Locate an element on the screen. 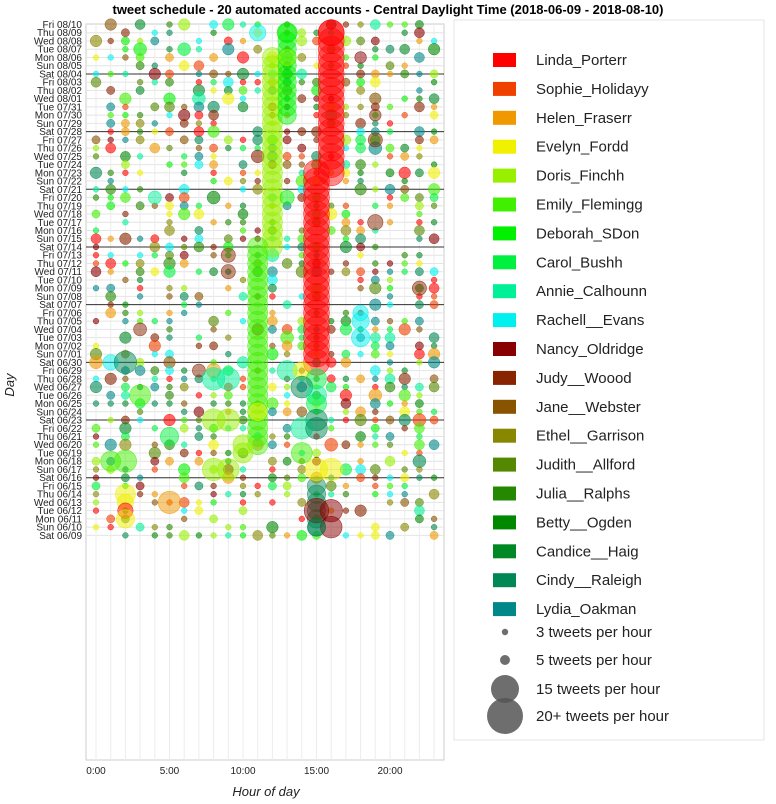 The image size is (776, 804). x-axis-label: Hour of day is located at coordinates (266, 791).